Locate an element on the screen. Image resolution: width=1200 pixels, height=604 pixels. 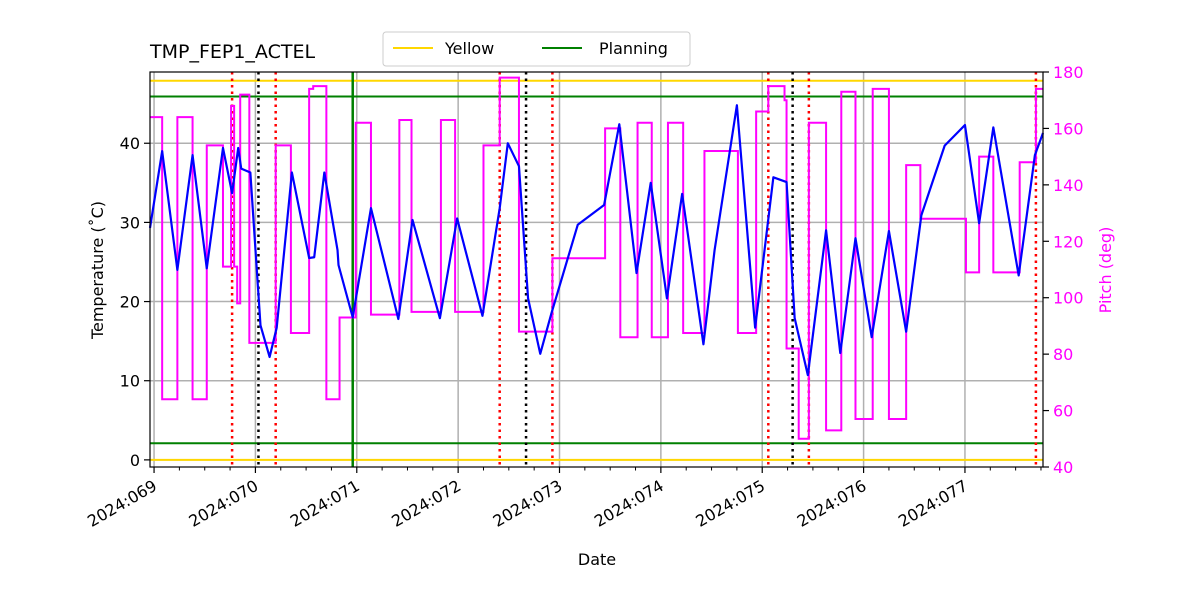
y2-tick-label: 180 is located at coordinates (1068, 72).